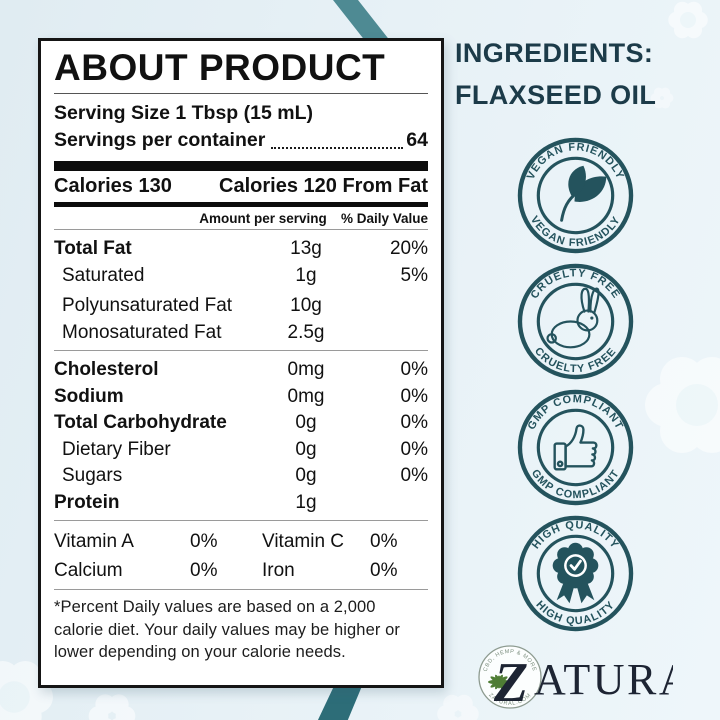 The height and width of the screenshot is (720, 720). What do you see at coordinates (241, 276) in the screenshot?
I see `nutrient-row-saturated: Saturated 1g 5%` at bounding box center [241, 276].